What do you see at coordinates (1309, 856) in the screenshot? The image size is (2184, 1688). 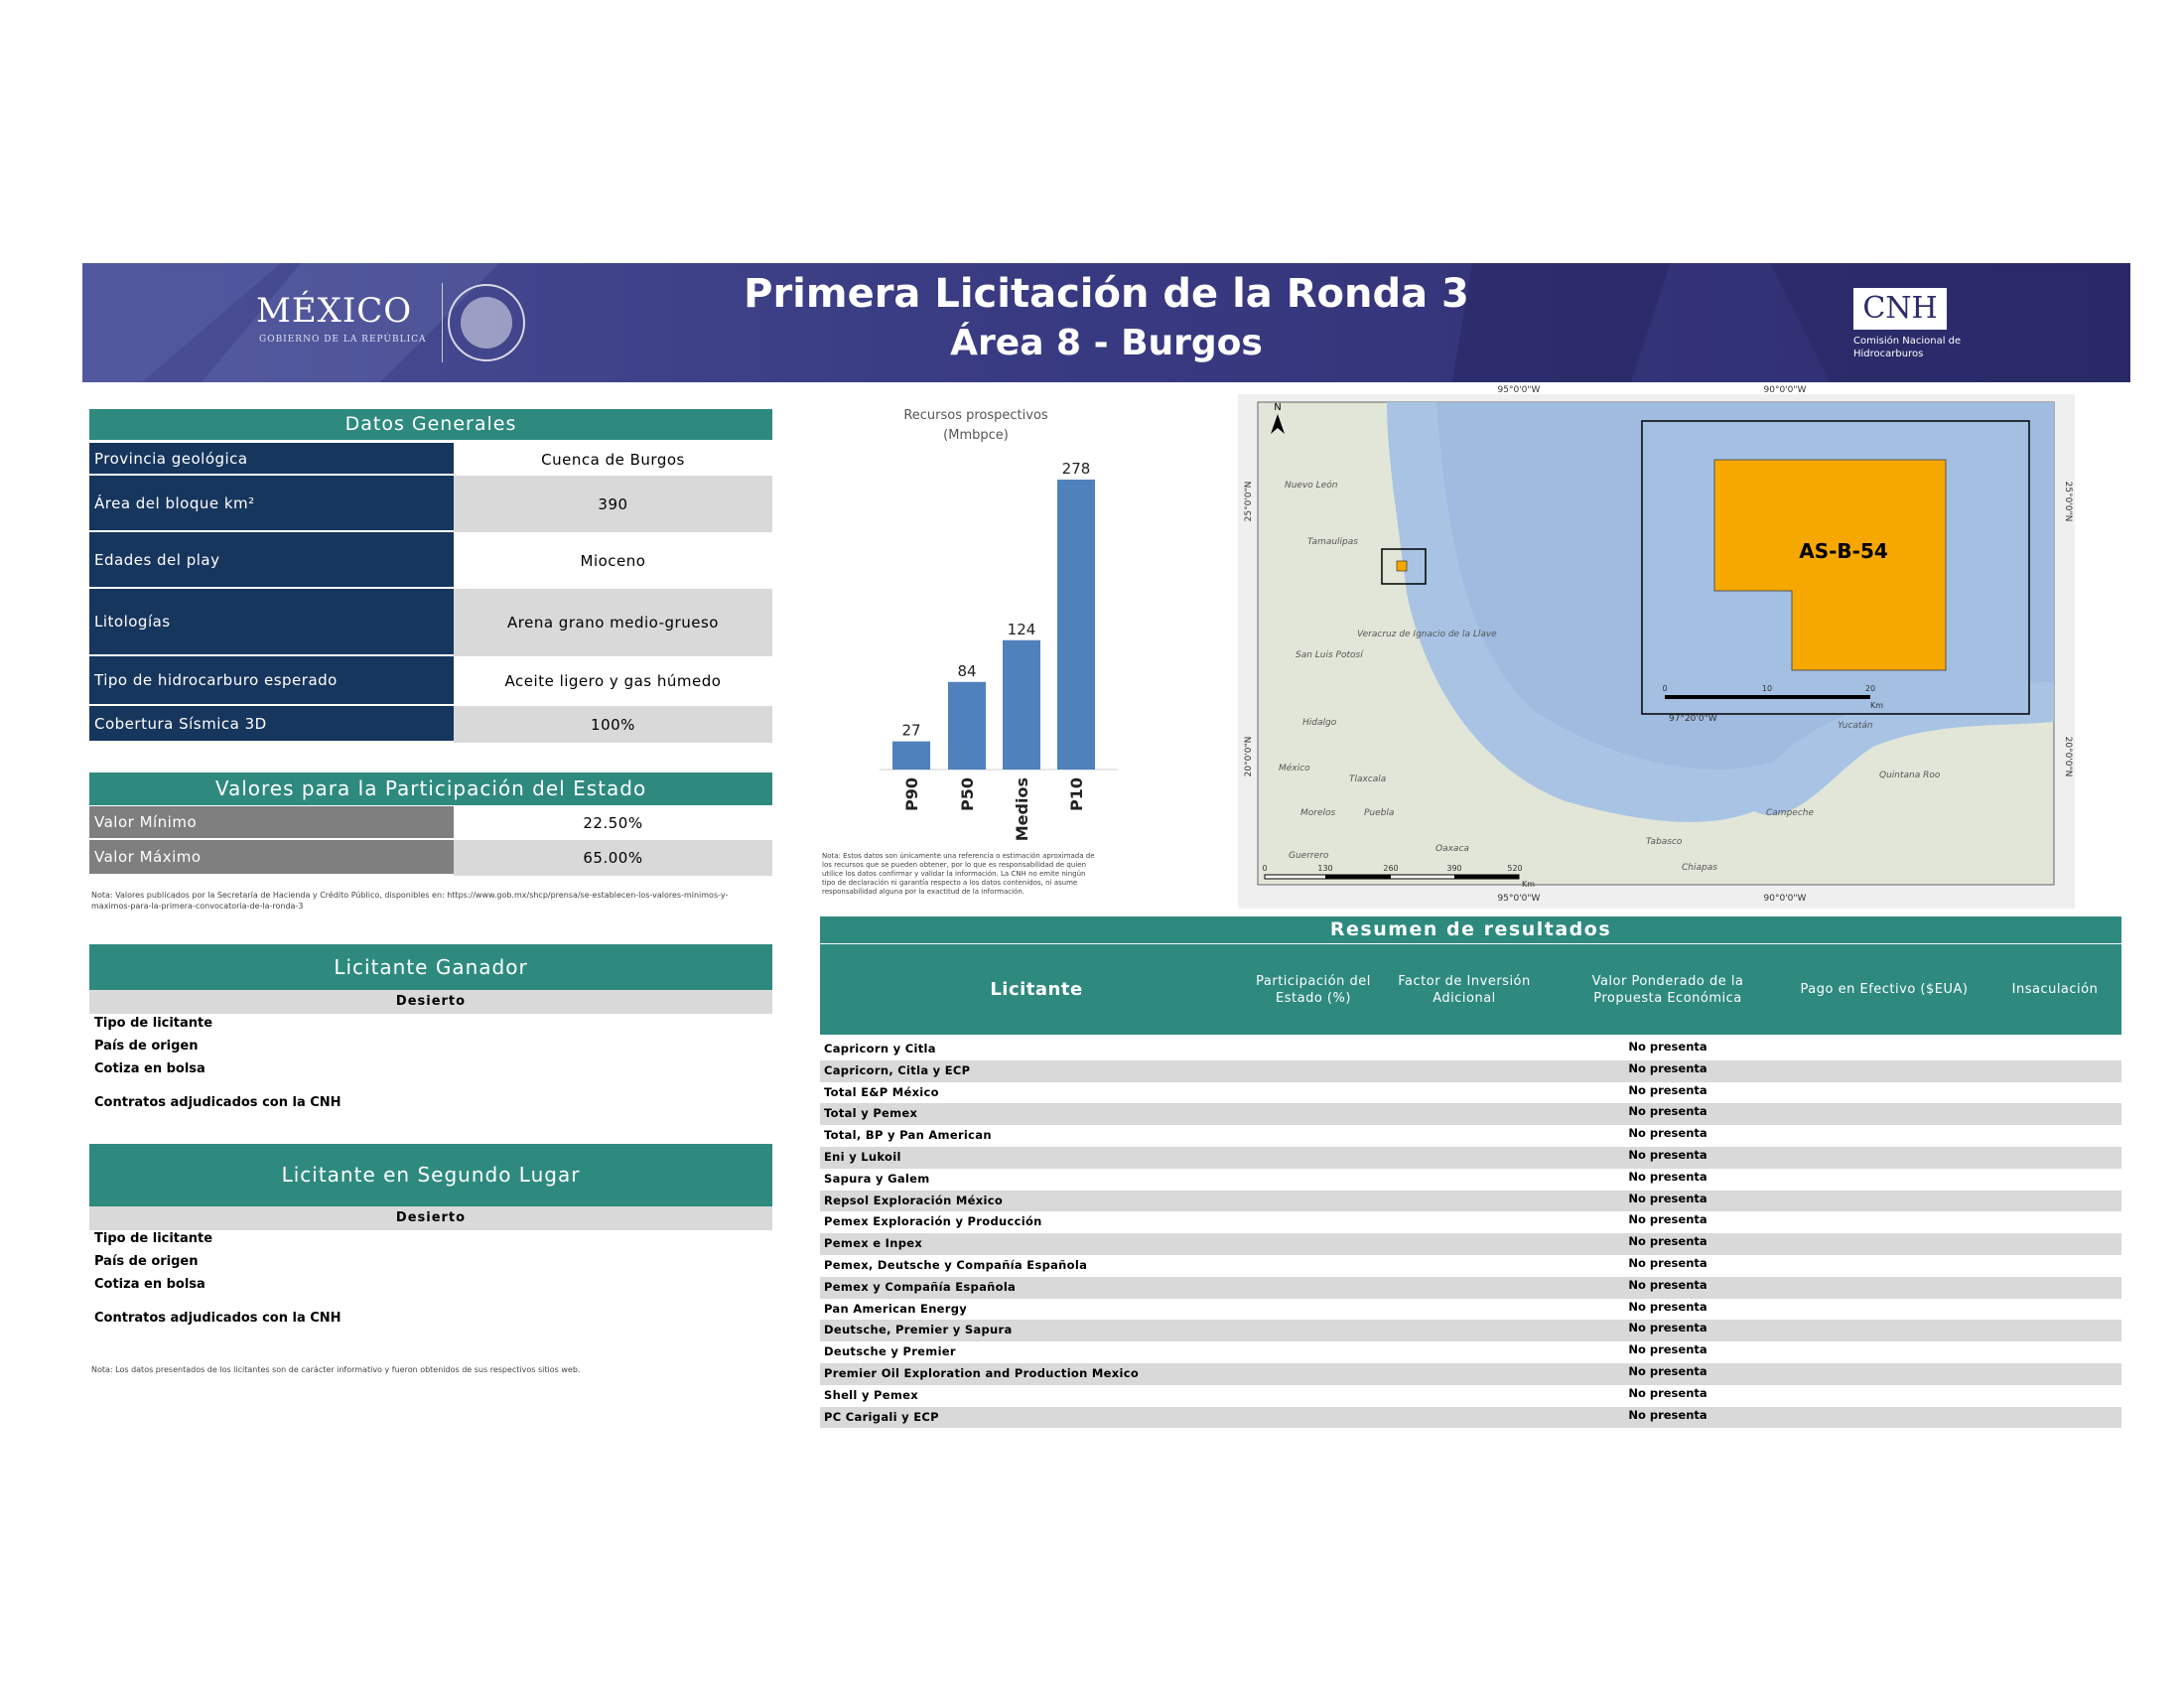 I see `place-label: Guerrero` at bounding box center [1309, 856].